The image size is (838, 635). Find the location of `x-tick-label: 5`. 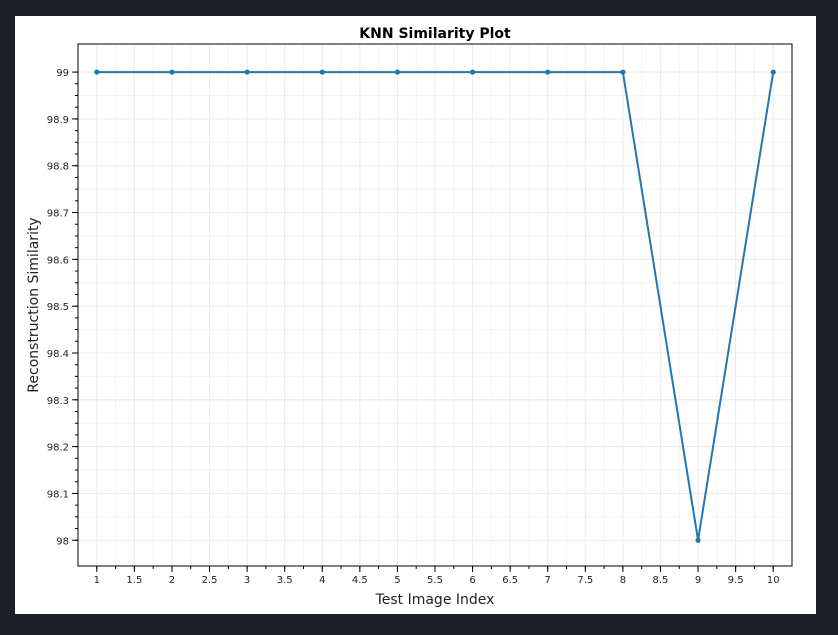

x-tick-label: 5 is located at coordinates (397, 580).